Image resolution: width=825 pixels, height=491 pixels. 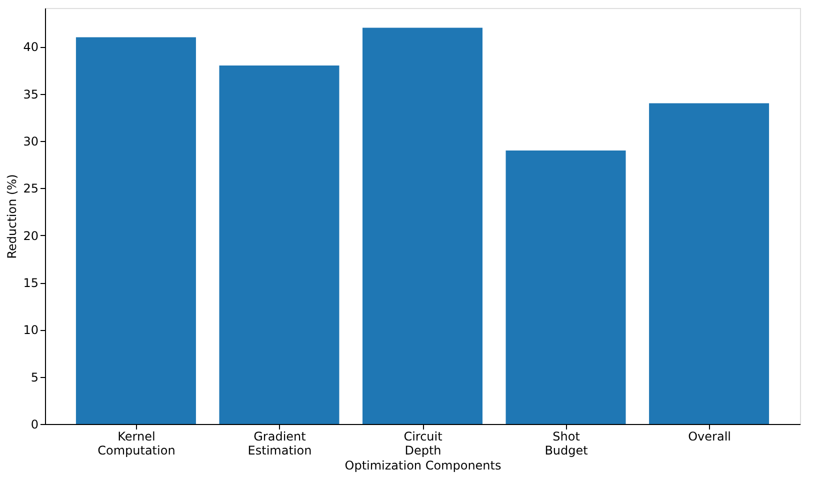 What do you see at coordinates (34, 425) in the screenshot?
I see `y-tick-label: 0` at bounding box center [34, 425].